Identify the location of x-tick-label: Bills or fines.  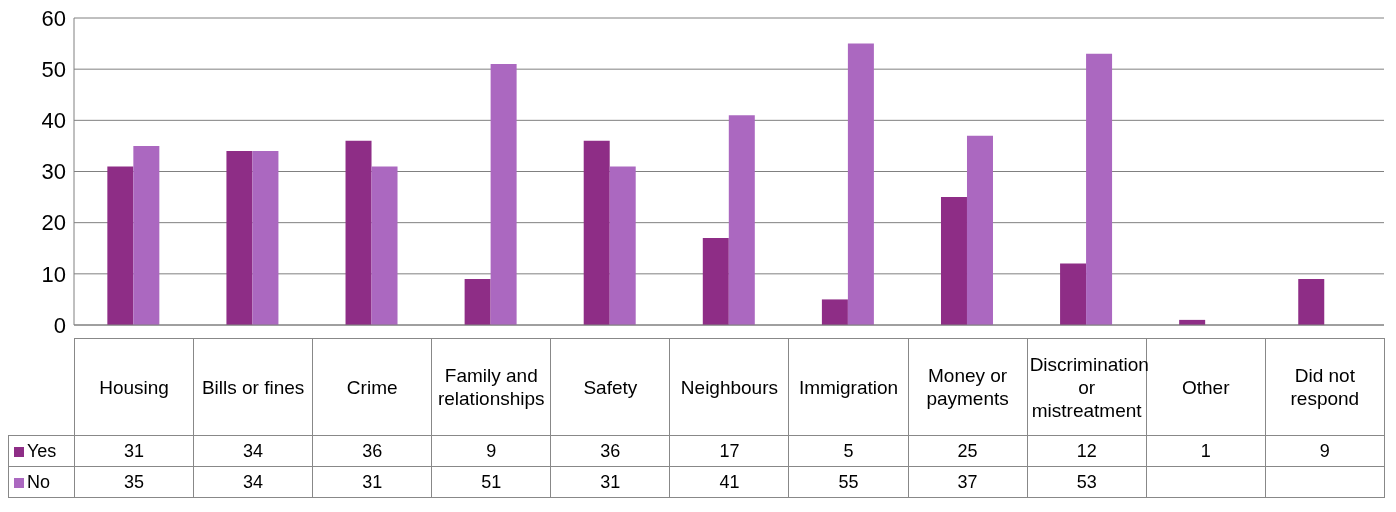
(253, 387).